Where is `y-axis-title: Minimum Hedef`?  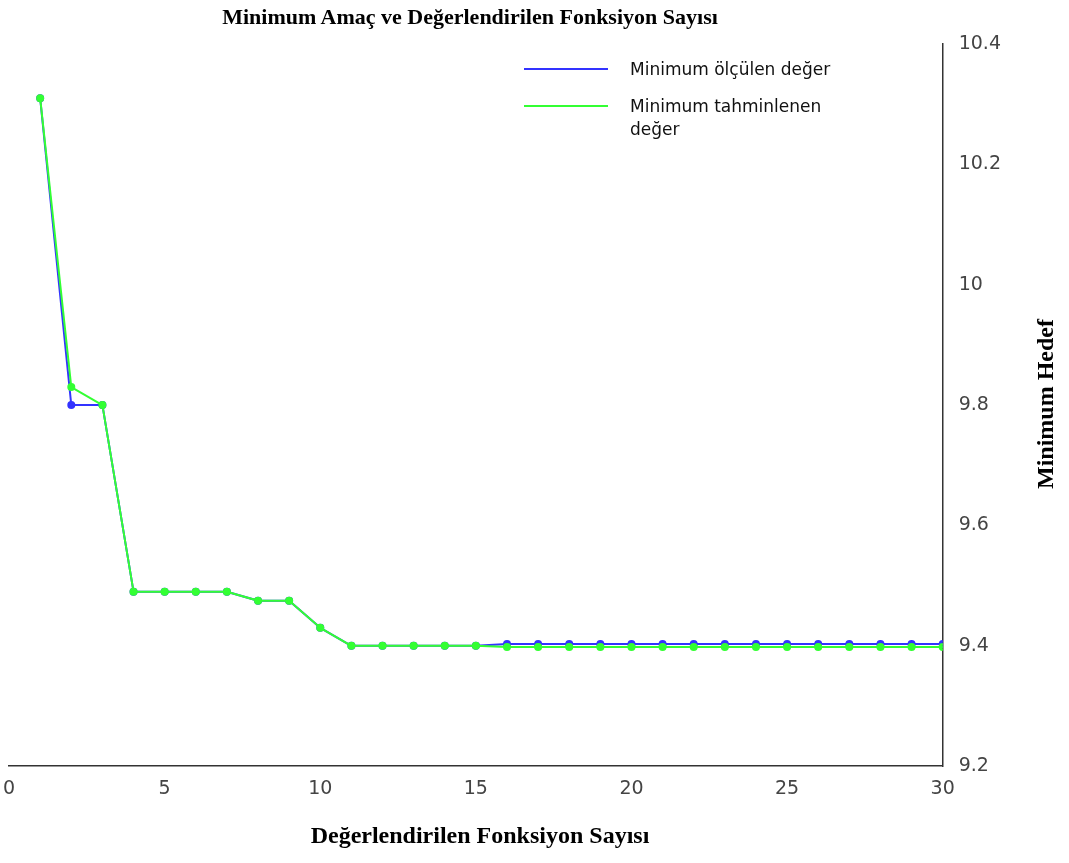 y-axis-title: Minimum Hedef is located at coordinates (1045, 404).